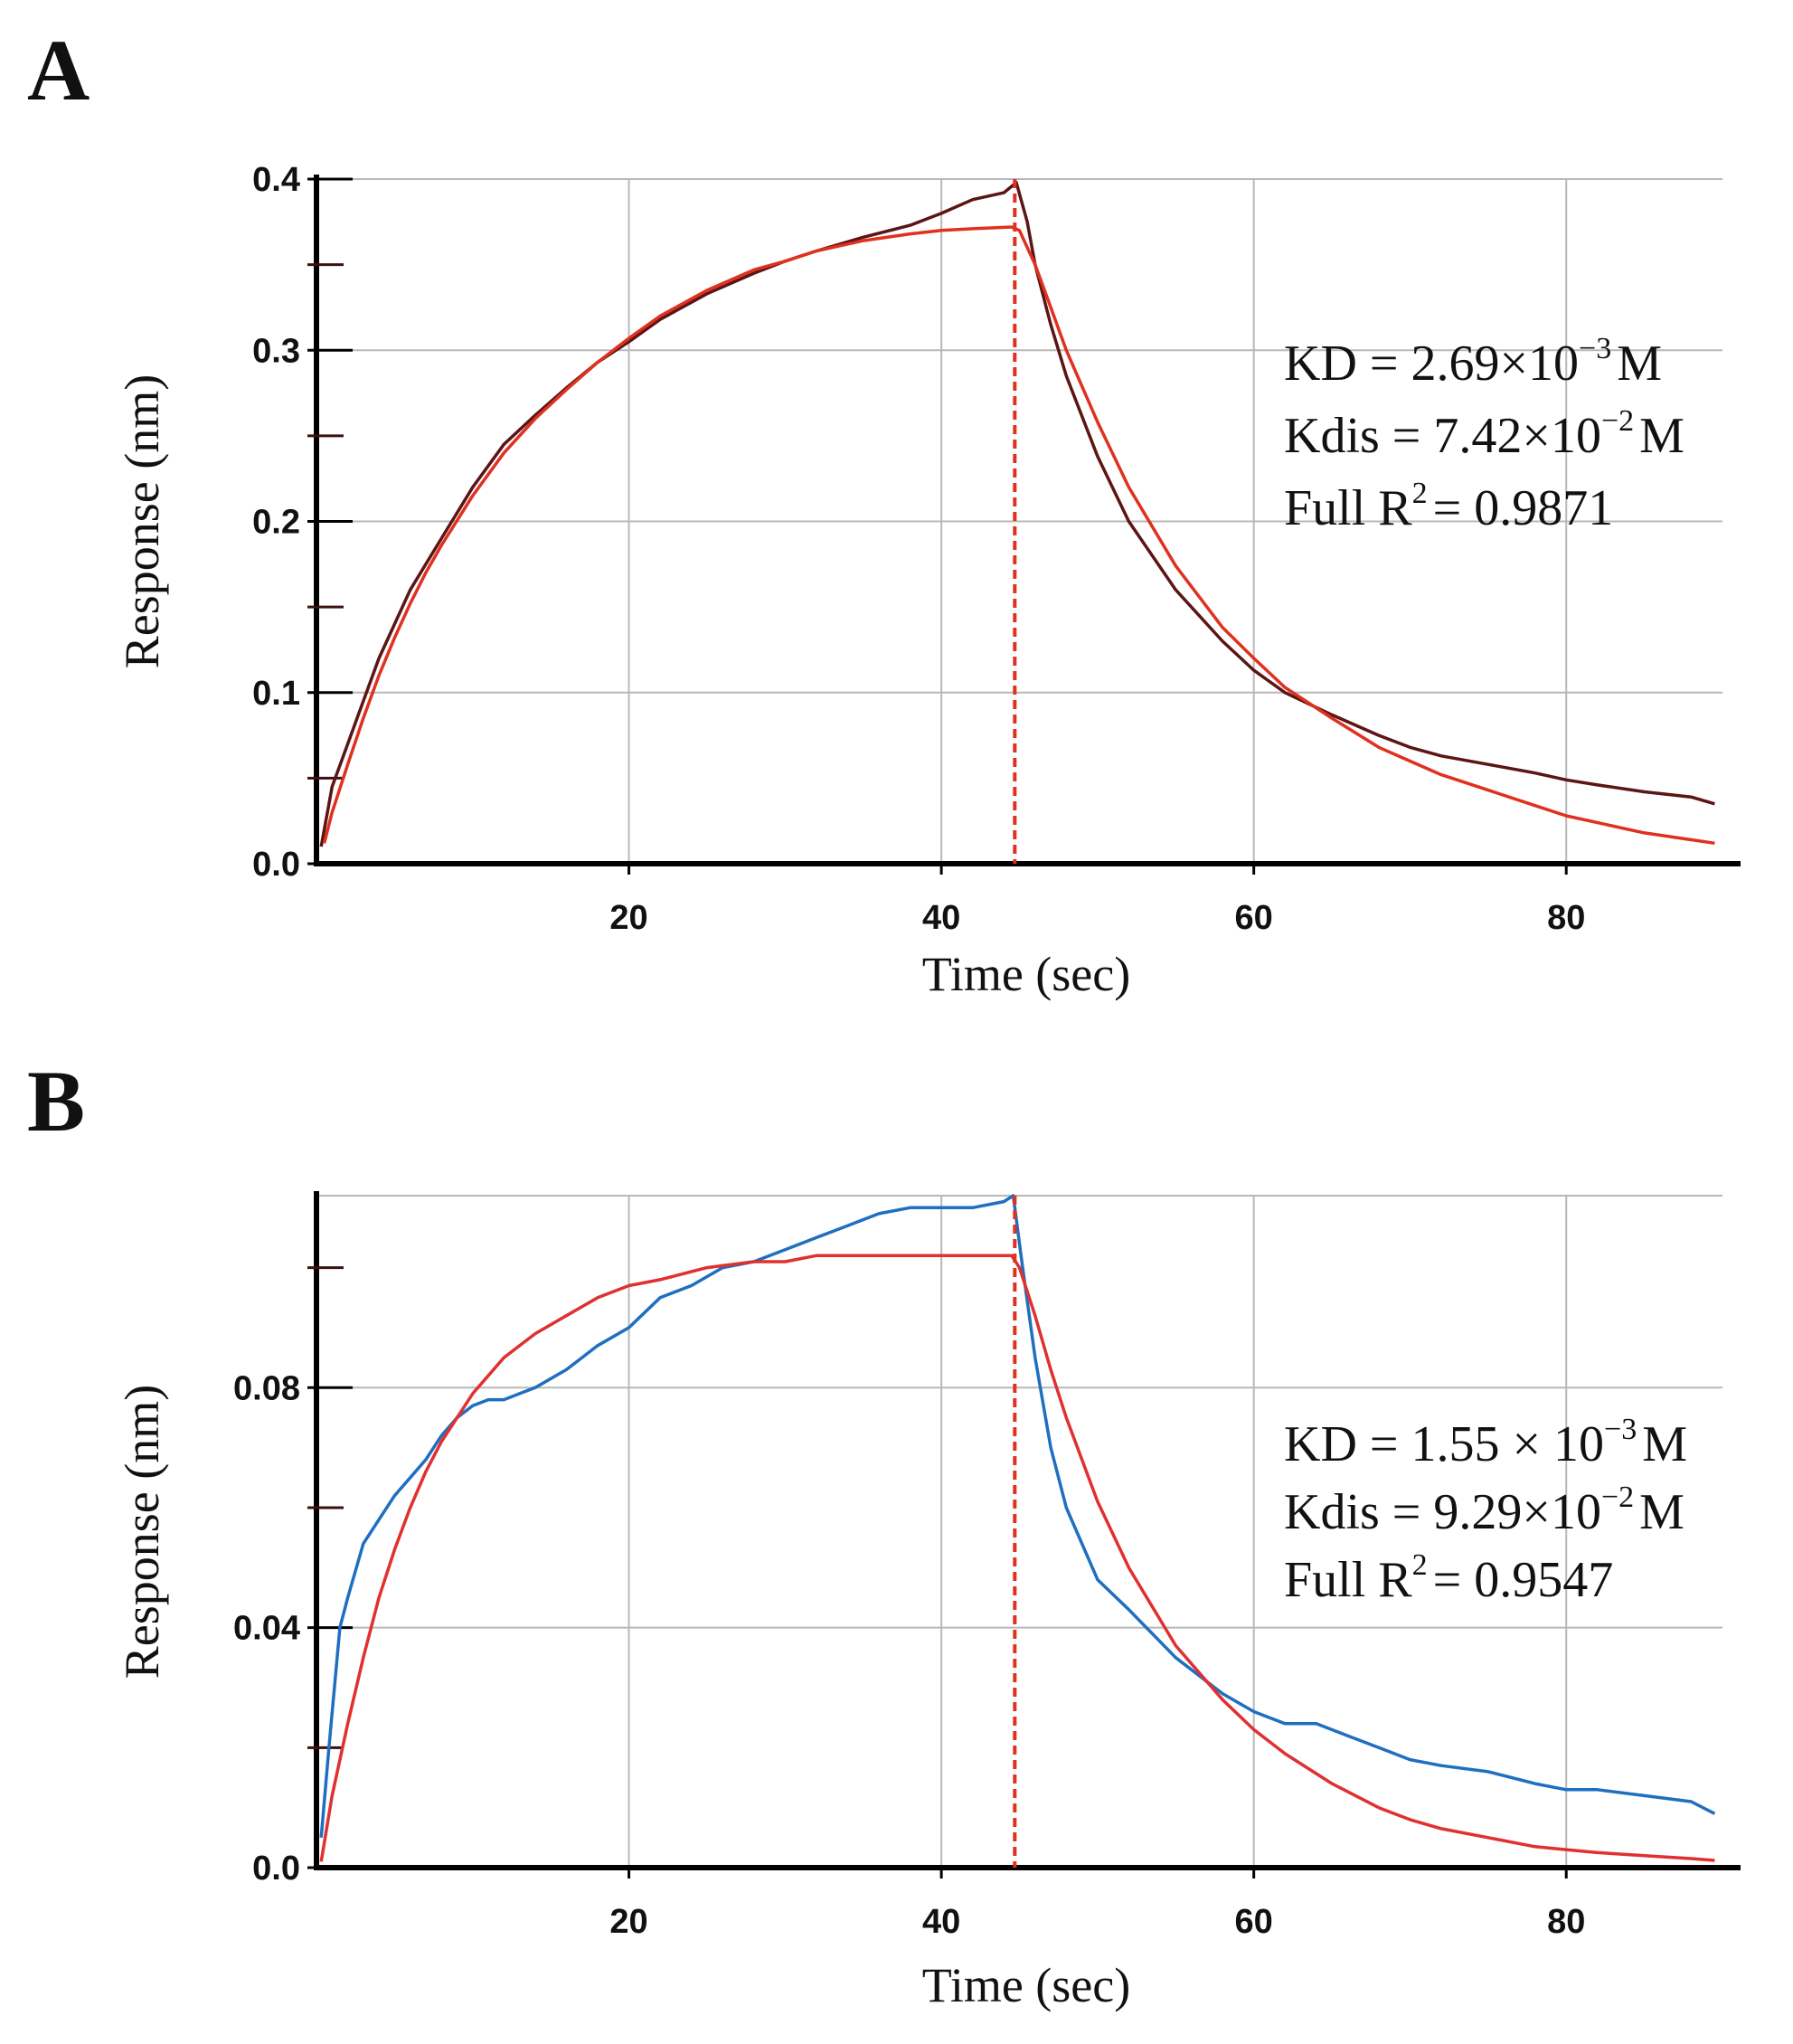 The image size is (1793, 2044). What do you see at coordinates (56, 1101) in the screenshot?
I see `panel-label-b: B` at bounding box center [56, 1101].